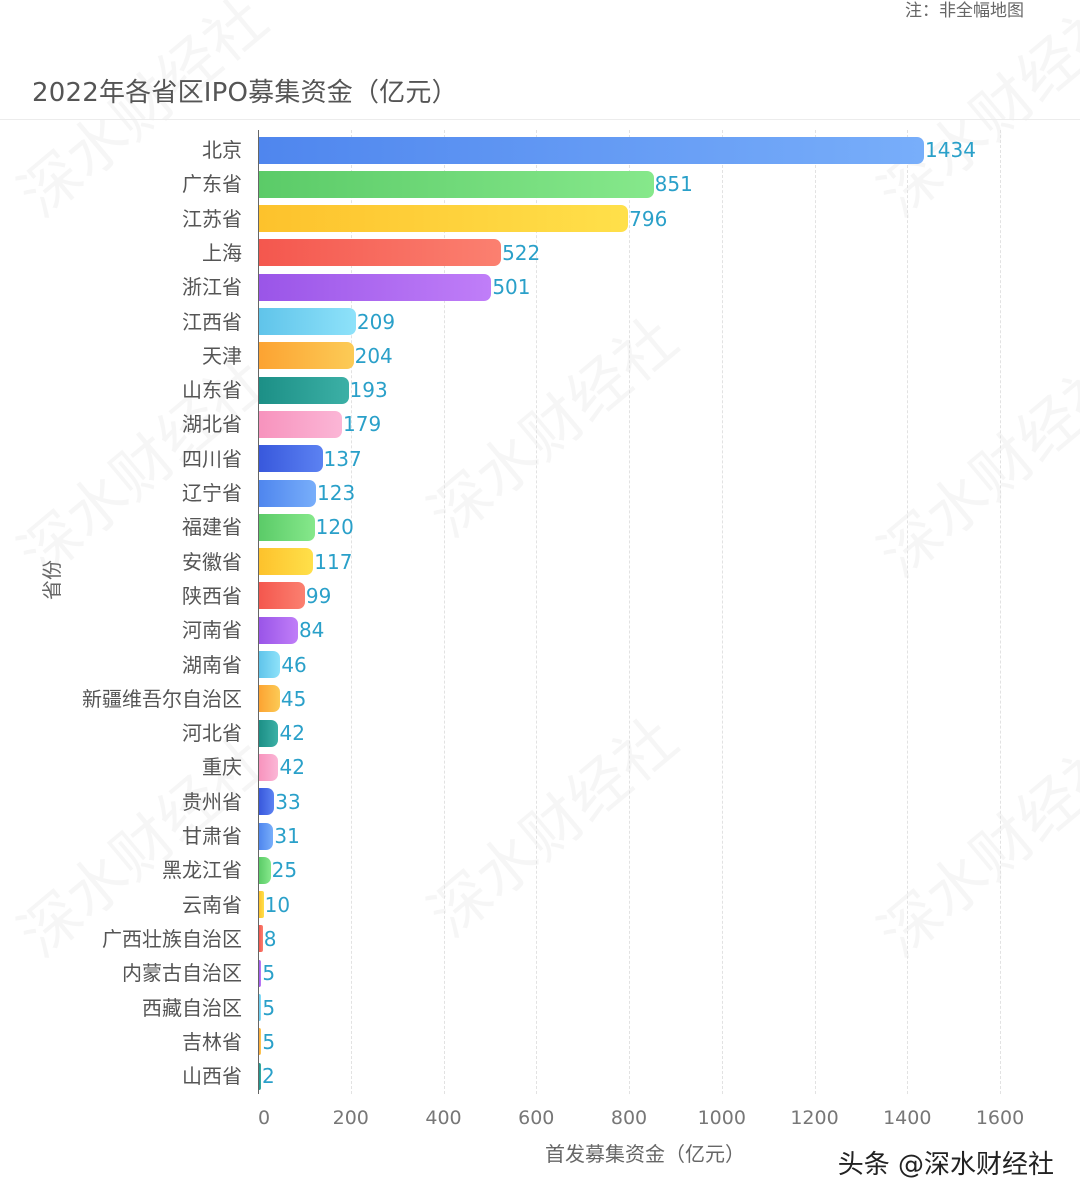 This screenshot has height=1198, width=1080. I want to click on value-label: 193, so click(368, 390).